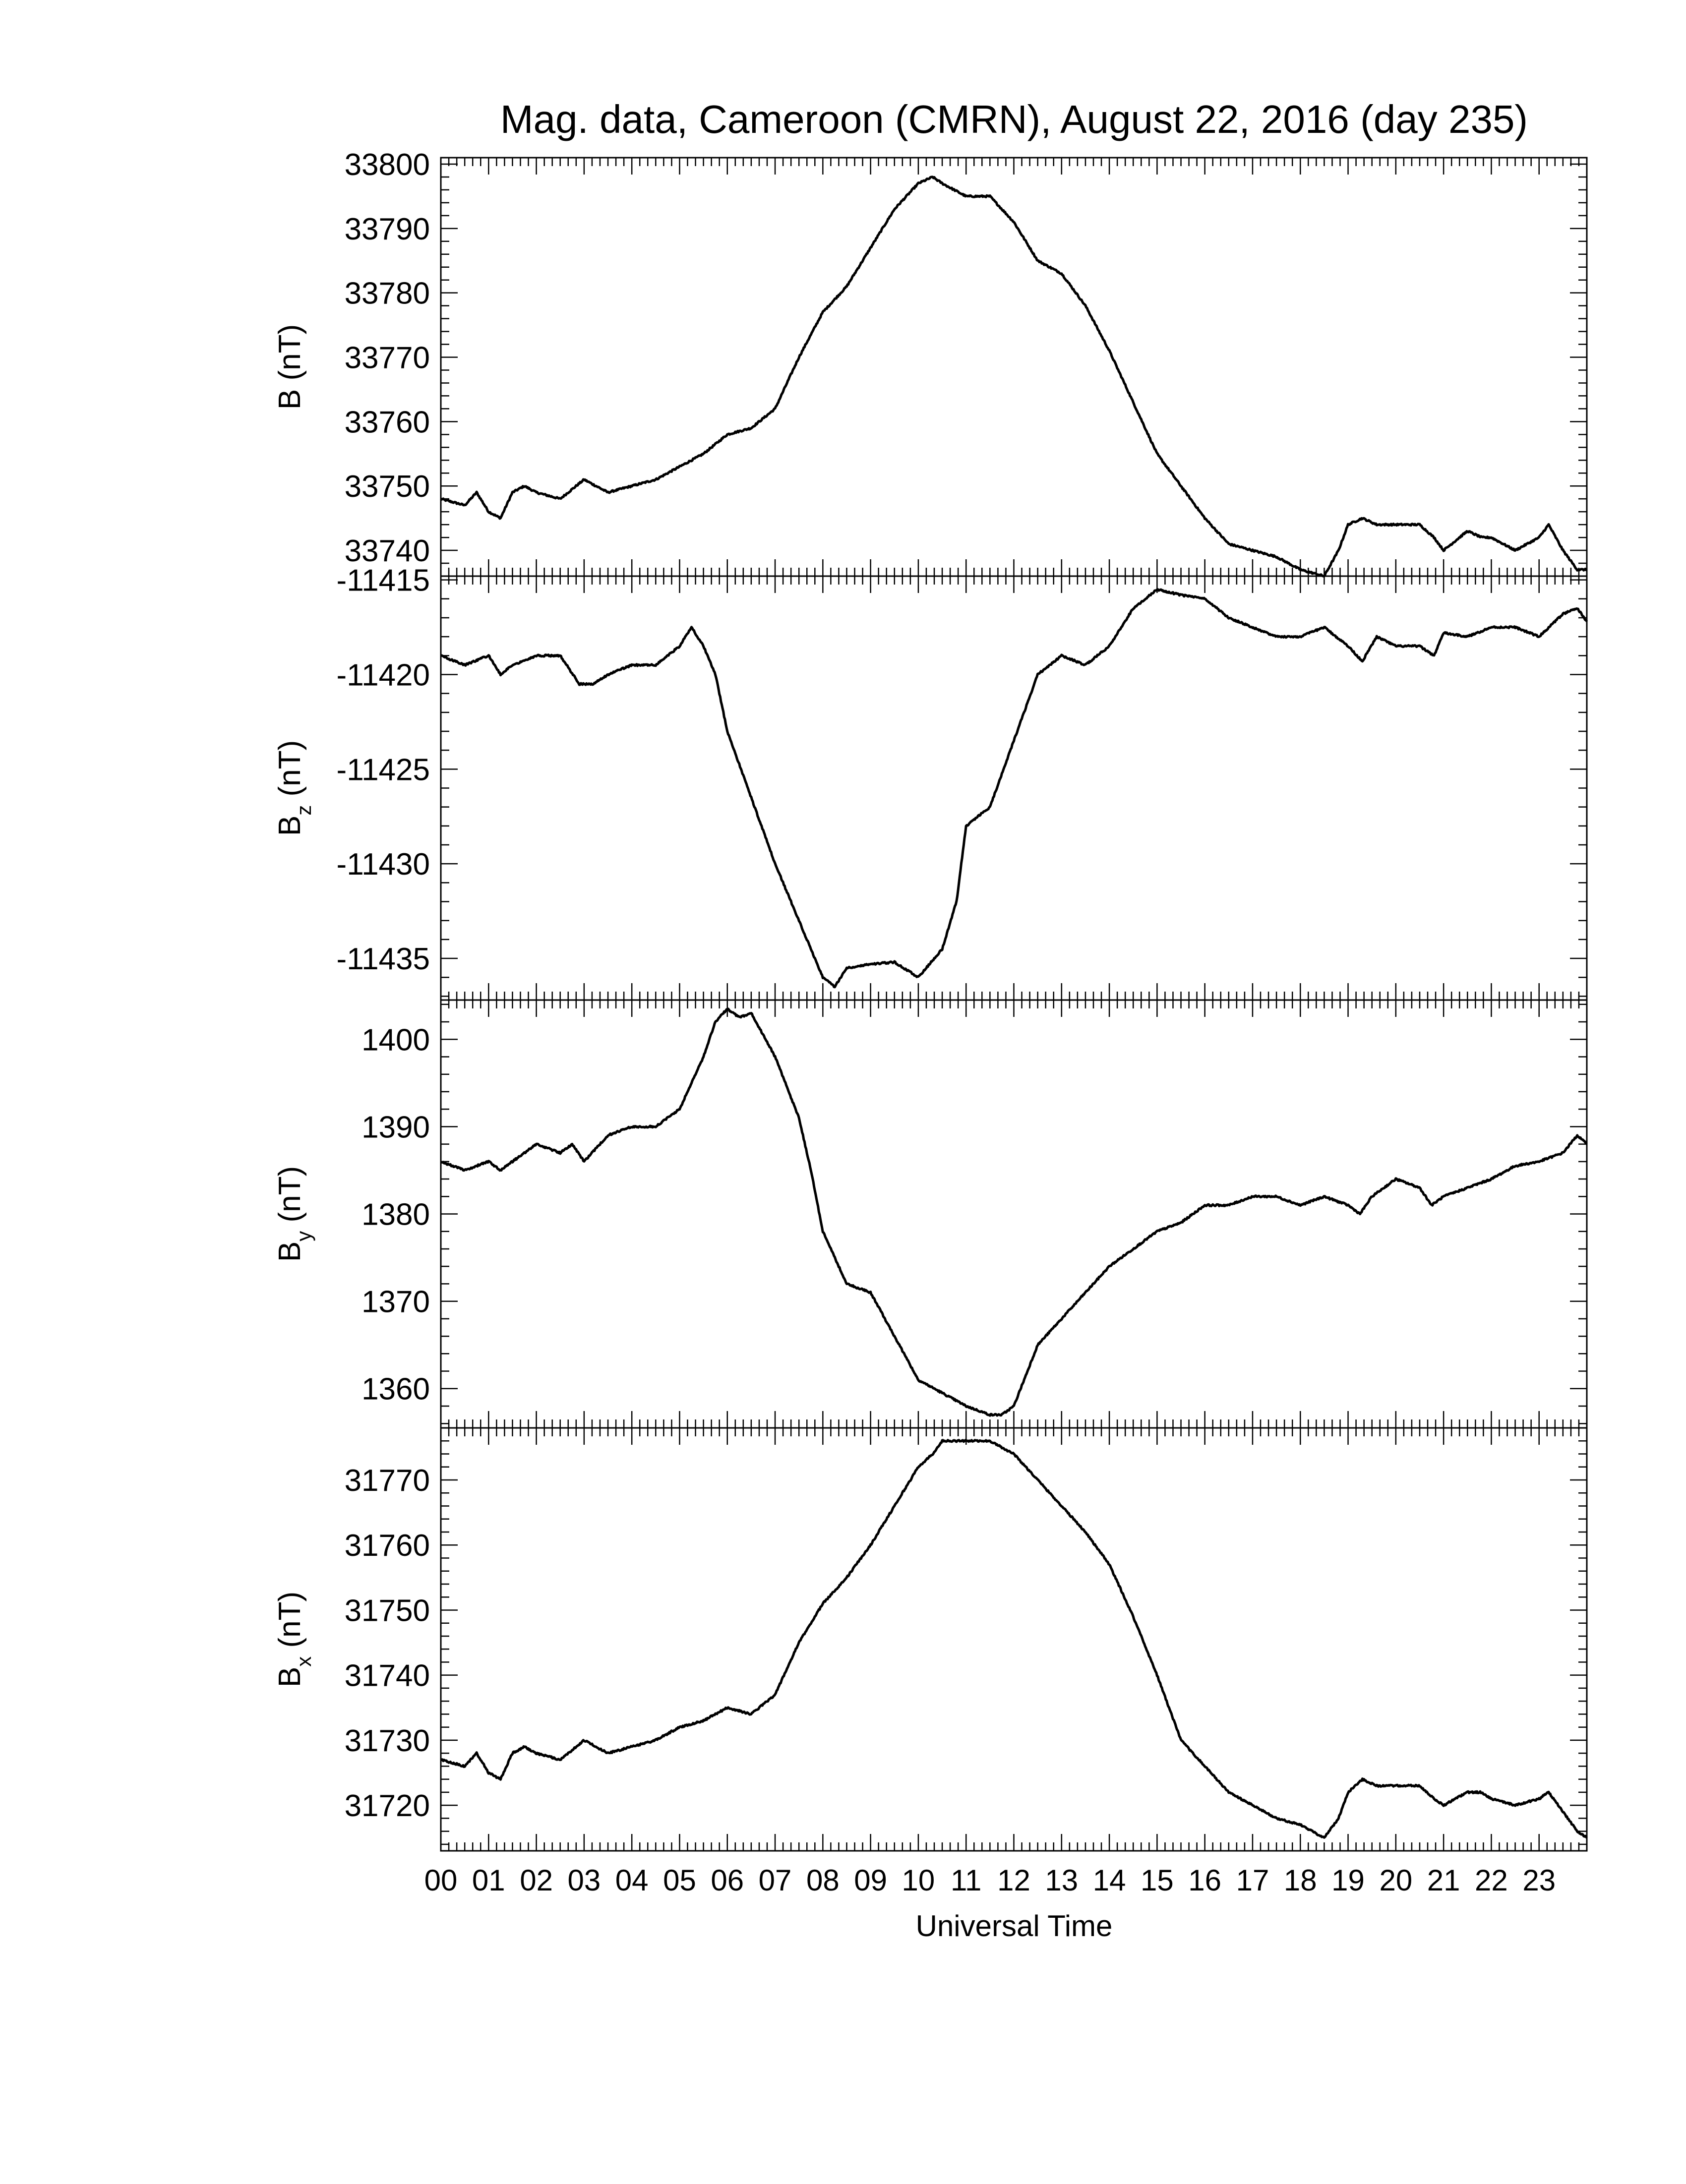 The height and width of the screenshot is (2184, 1686). What do you see at coordinates (384, 675) in the screenshot?
I see `y-tick-label: -11420` at bounding box center [384, 675].